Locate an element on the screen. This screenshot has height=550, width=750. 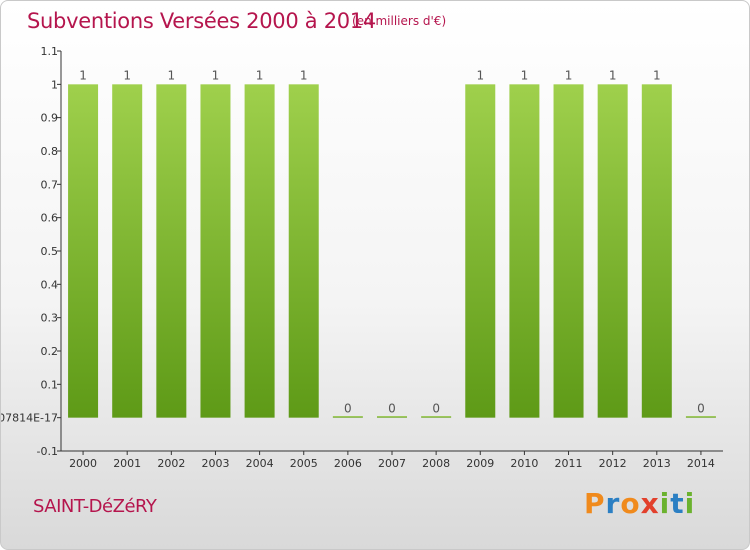
logo-letter: r is located at coordinates (613, 503).